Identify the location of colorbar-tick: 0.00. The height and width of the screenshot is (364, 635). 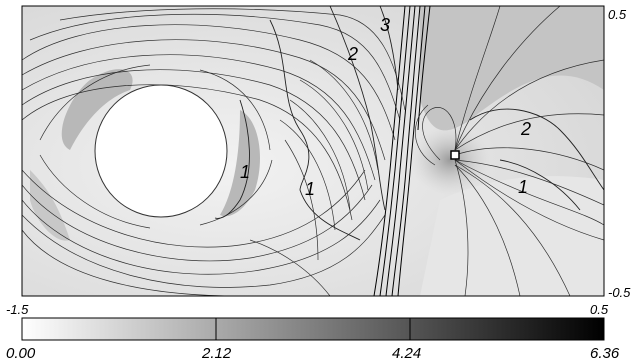
(21, 353).